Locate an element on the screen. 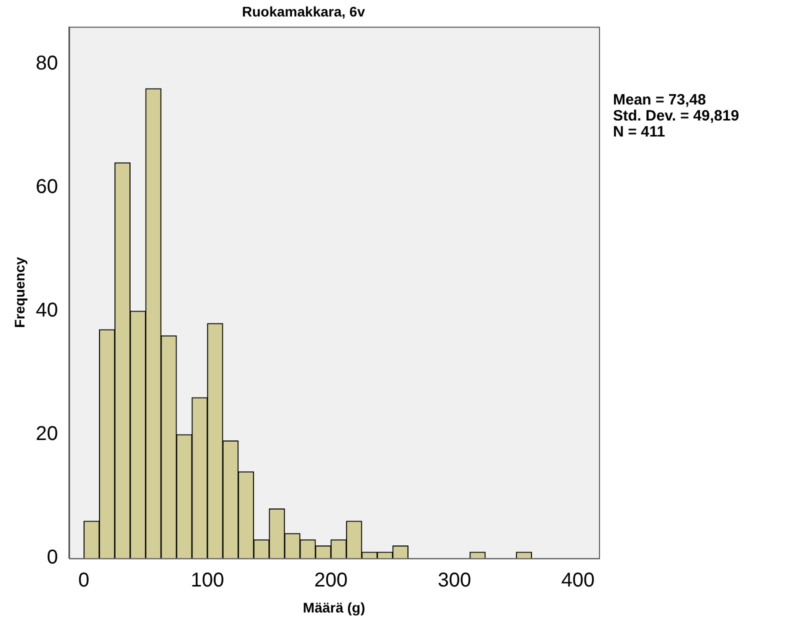 The width and height of the screenshot is (789, 631). y-tick-label: 40 is located at coordinates (47, 311).